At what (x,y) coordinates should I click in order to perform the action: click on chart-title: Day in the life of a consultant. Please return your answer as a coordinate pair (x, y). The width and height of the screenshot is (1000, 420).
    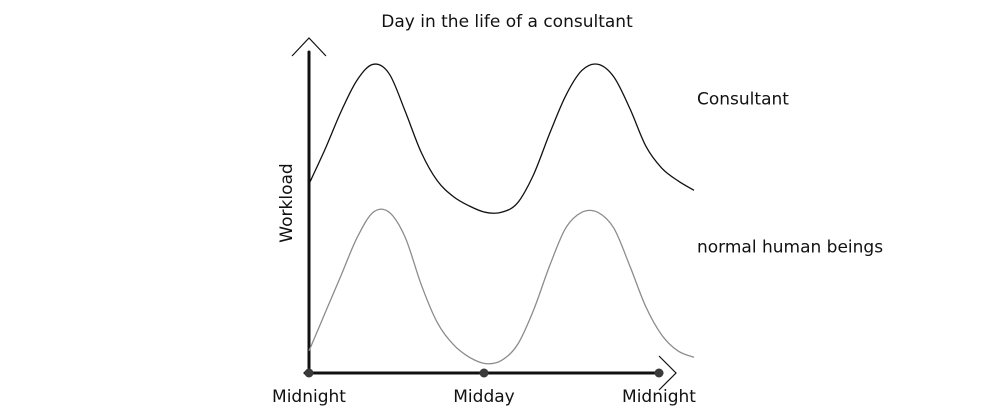
    Looking at the image, I should click on (507, 22).